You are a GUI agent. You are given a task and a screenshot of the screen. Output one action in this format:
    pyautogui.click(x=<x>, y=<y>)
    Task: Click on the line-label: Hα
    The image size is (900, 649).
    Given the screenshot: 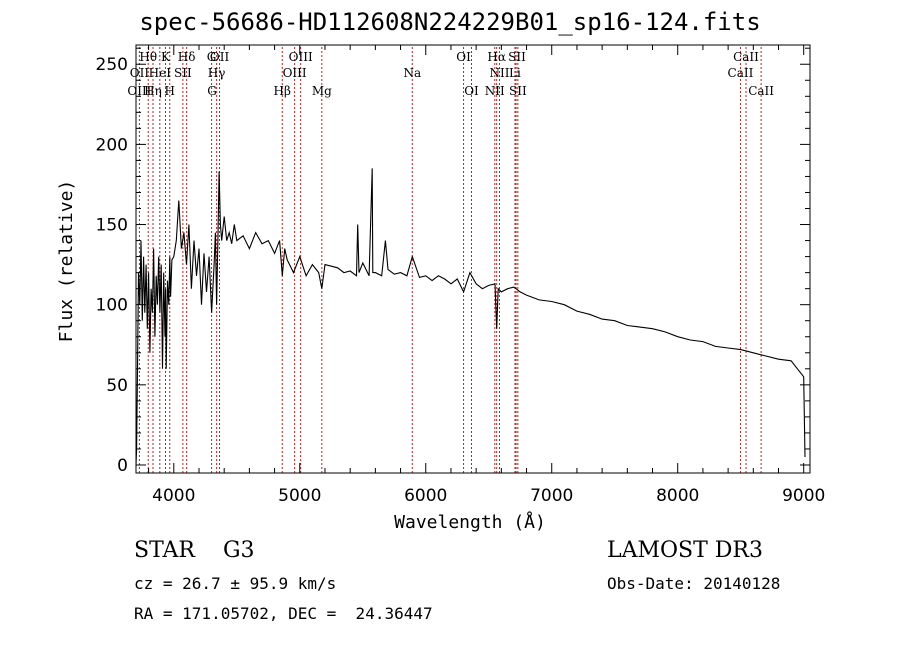 What is the action you would take?
    pyautogui.click(x=496, y=57)
    